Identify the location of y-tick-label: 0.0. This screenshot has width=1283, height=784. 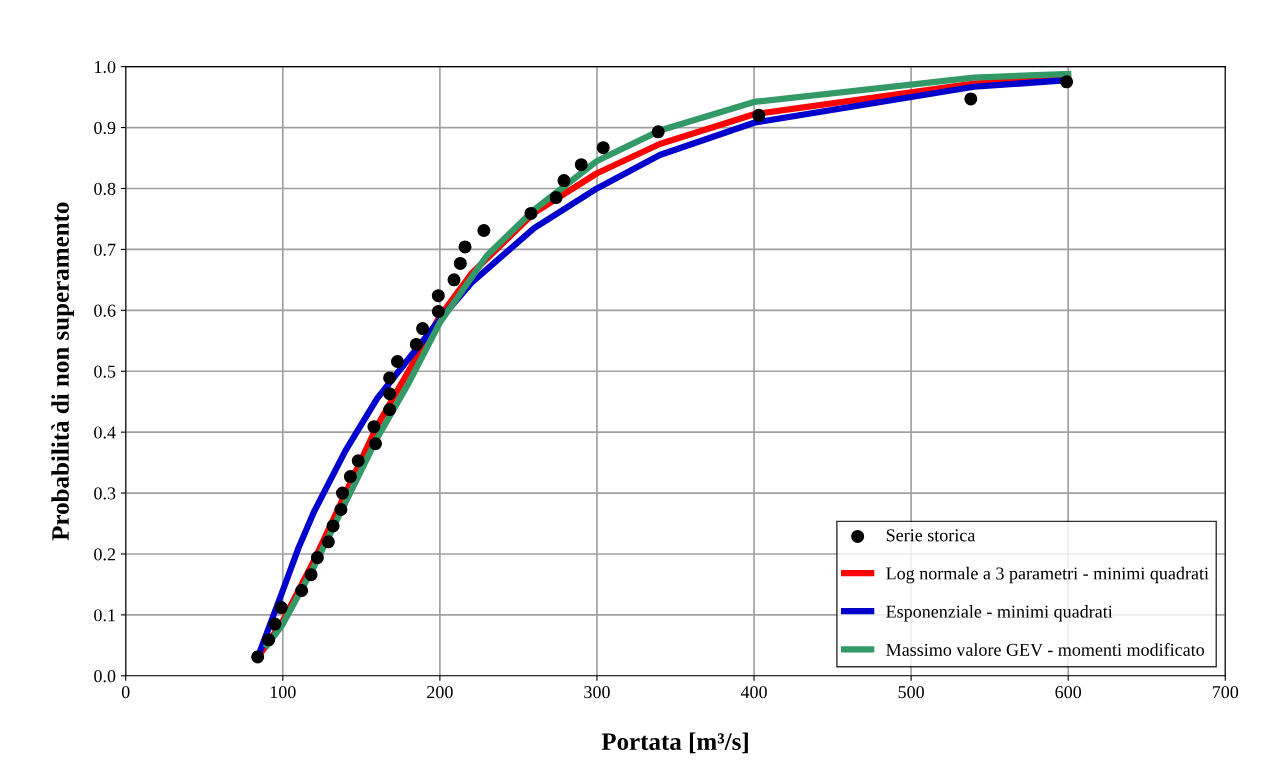
(105, 676).